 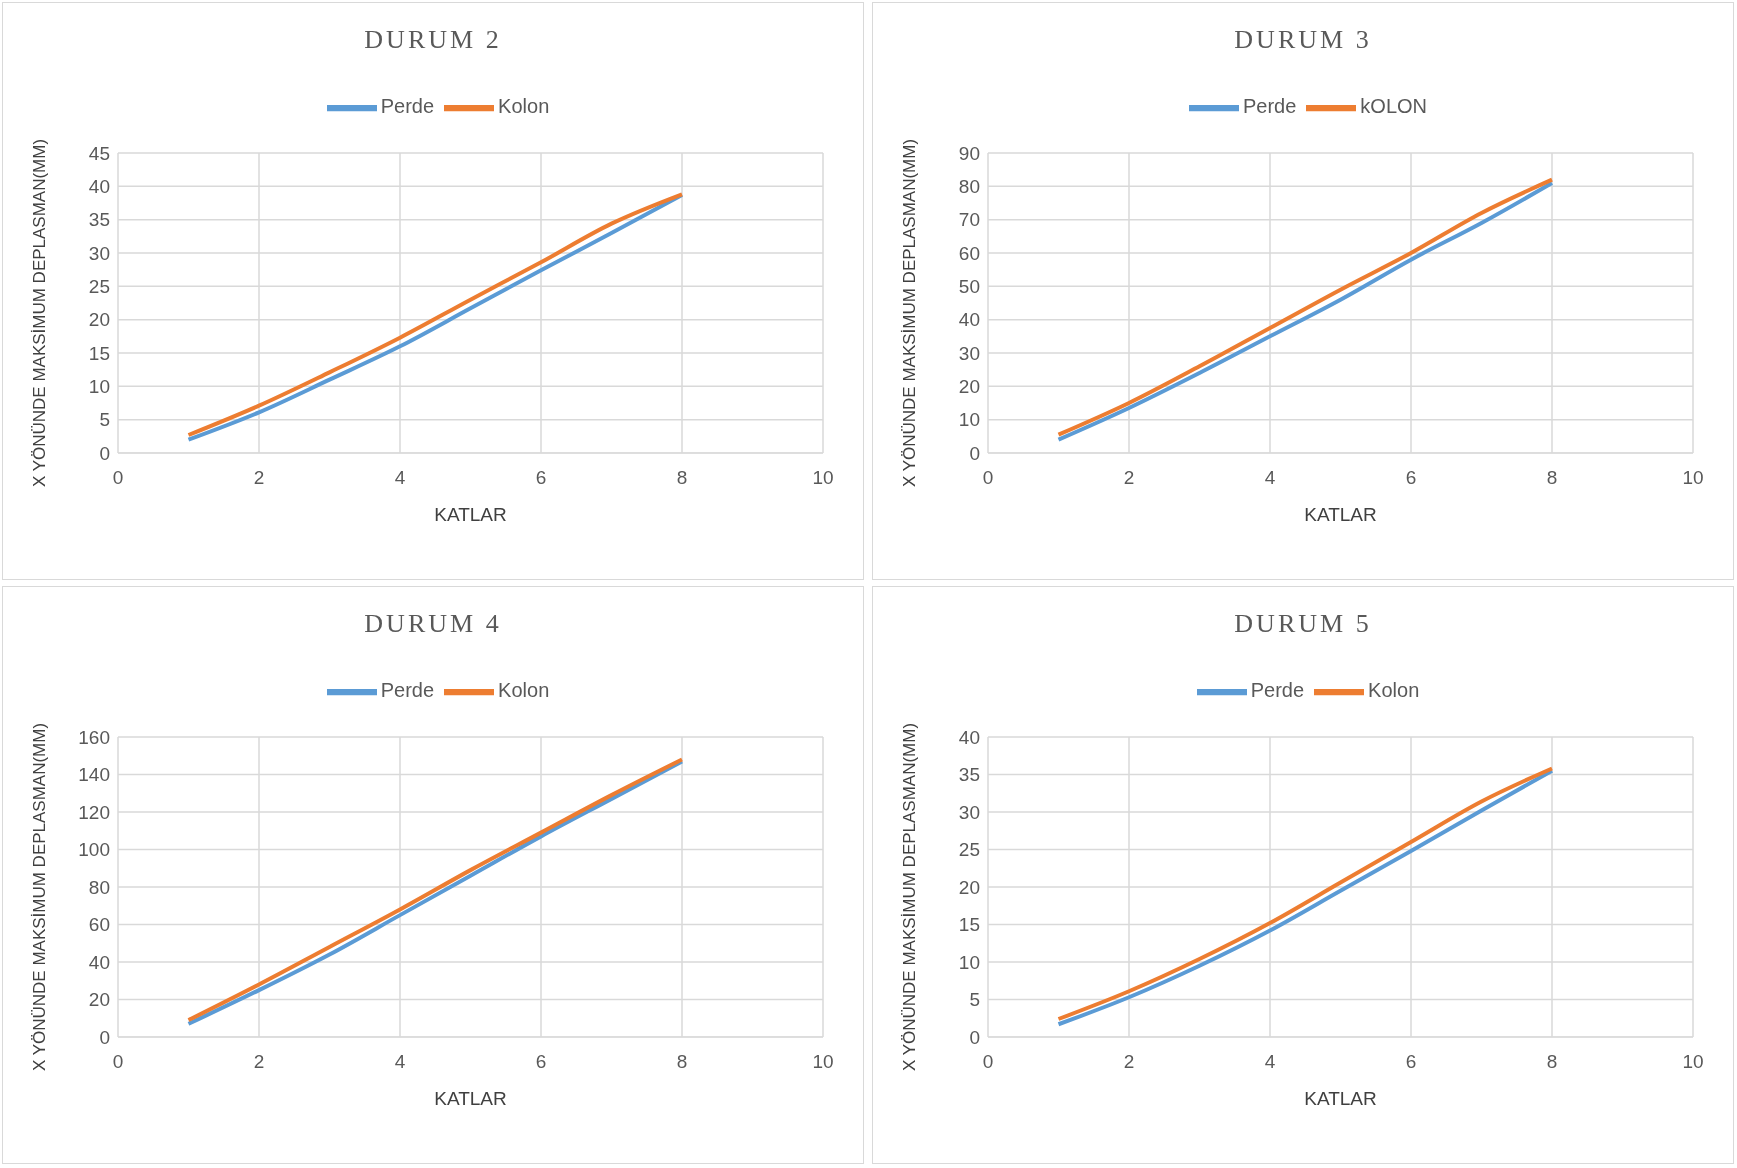 I want to click on y-tick-label: 50, so click(x=969, y=287).